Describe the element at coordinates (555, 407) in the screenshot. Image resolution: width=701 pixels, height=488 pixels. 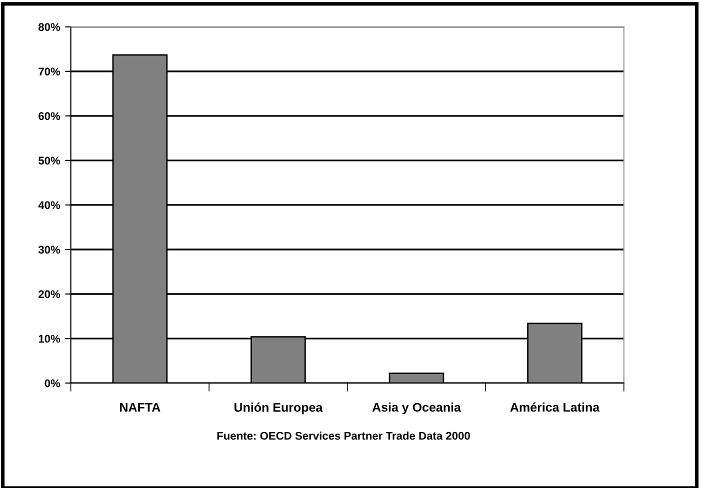
I see `x-tick-label: América Latina` at that location.